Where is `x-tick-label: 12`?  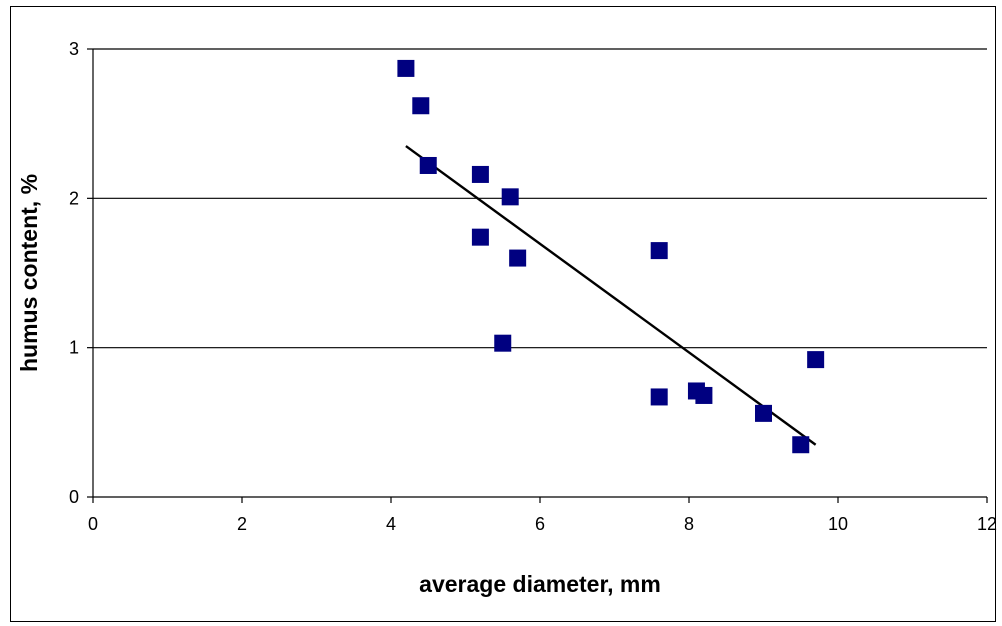 x-tick-label: 12 is located at coordinates (987, 524).